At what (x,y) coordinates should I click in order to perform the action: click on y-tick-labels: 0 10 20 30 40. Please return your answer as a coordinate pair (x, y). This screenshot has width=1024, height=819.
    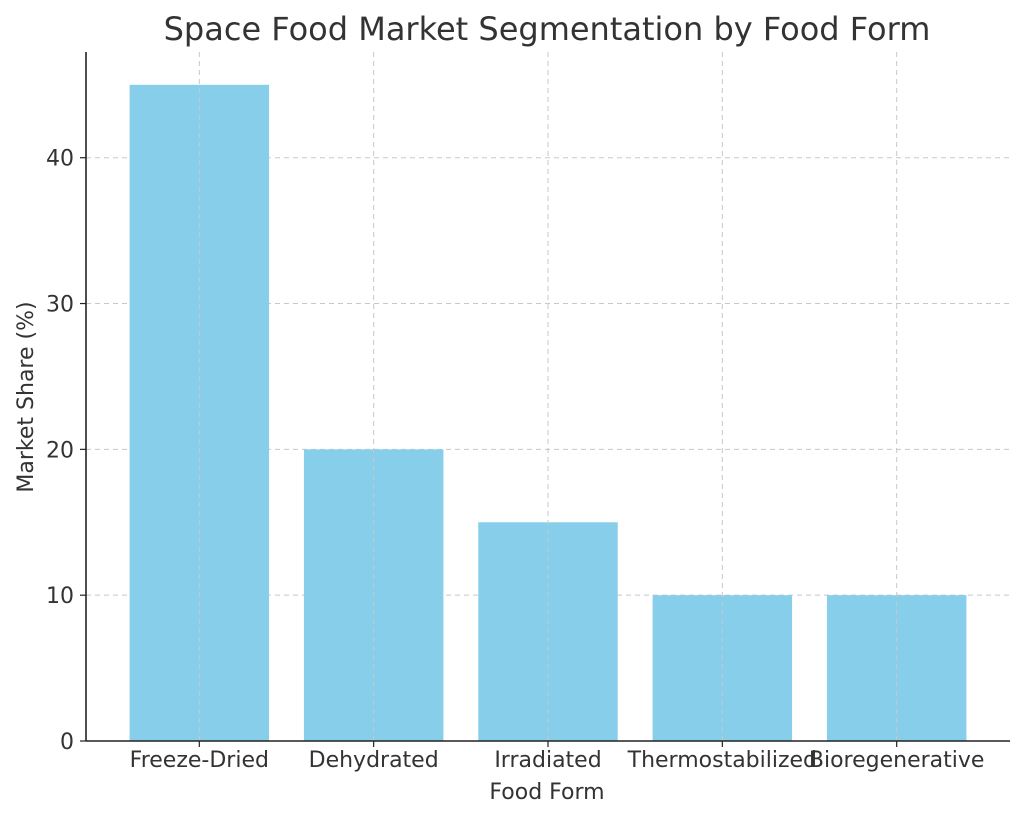
    Looking at the image, I should click on (60, 451).